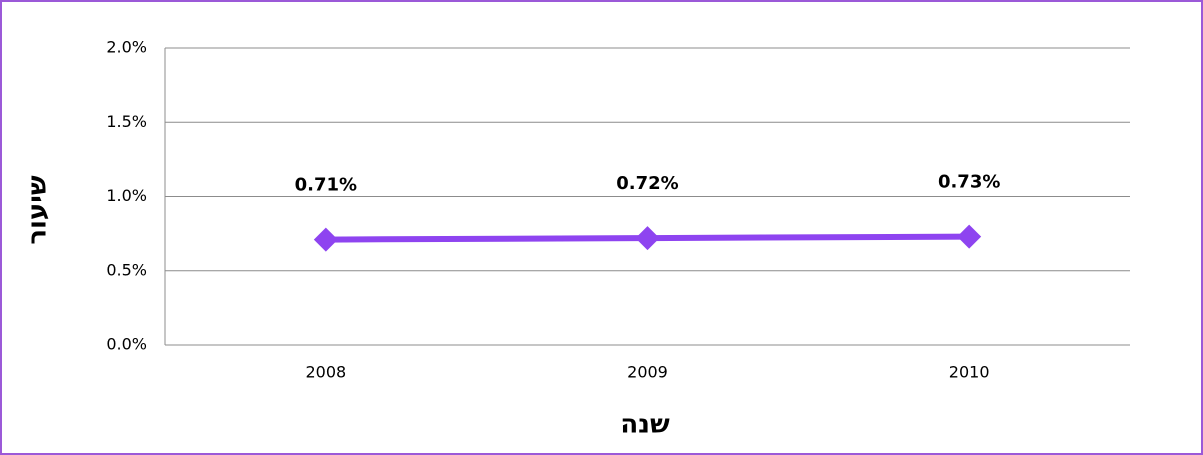  Describe the element at coordinates (326, 185) in the screenshot. I see `data-label: 0.71%` at that location.